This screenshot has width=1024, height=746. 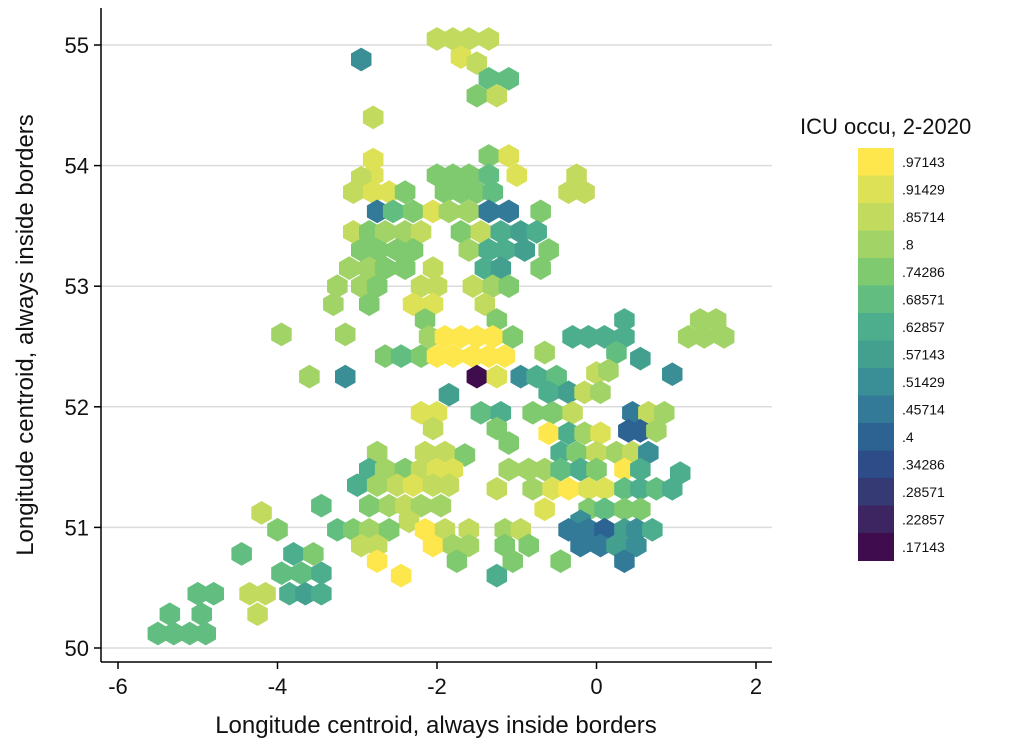 I want to click on y-tick-label: 52, so click(x=77, y=407).